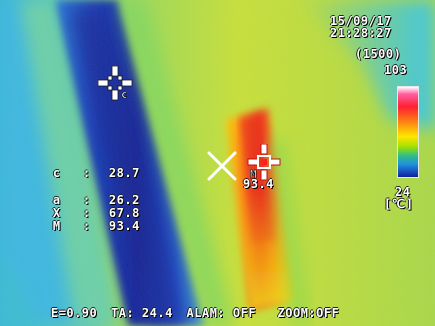 The width and height of the screenshot is (435, 326). Describe the element at coordinates (222, 166) in the screenshot. I see `crosshair-x-icon` at that location.